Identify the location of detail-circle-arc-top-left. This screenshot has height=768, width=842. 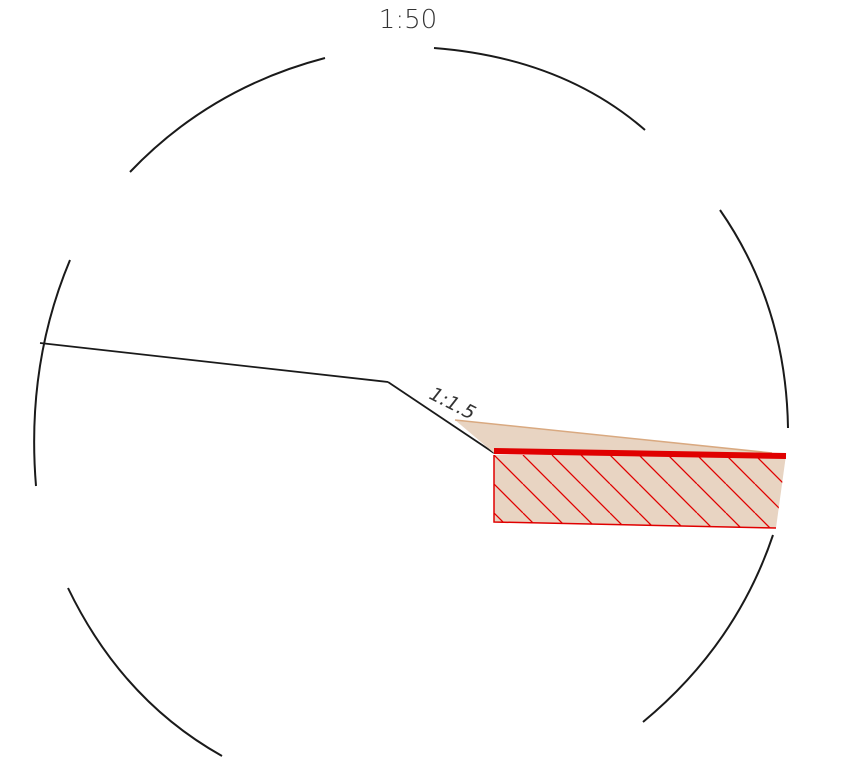
(227, 115).